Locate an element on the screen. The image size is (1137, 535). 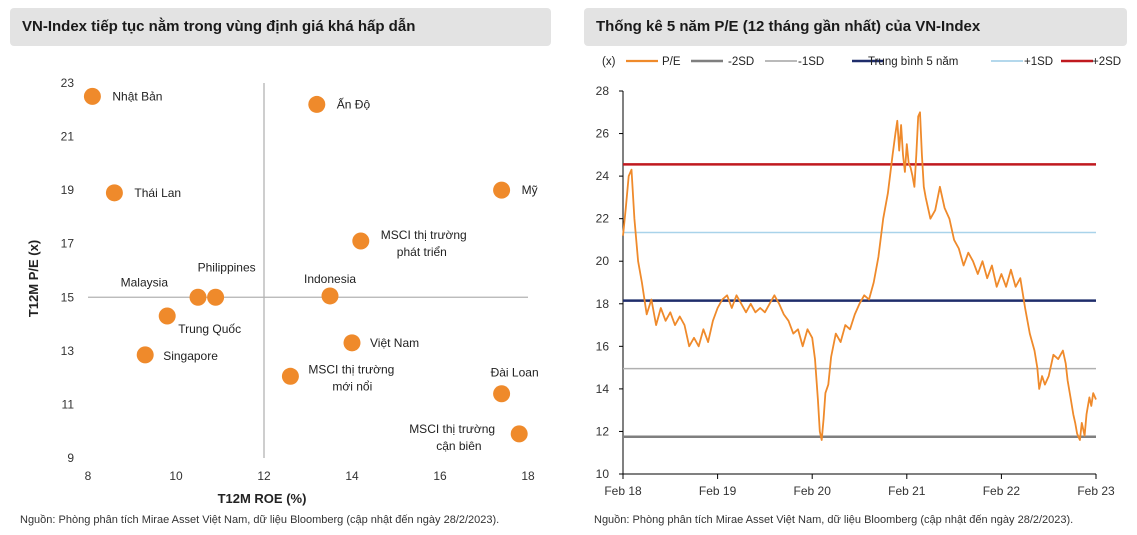
y-tick-label: 20 is located at coordinates (603, 261).